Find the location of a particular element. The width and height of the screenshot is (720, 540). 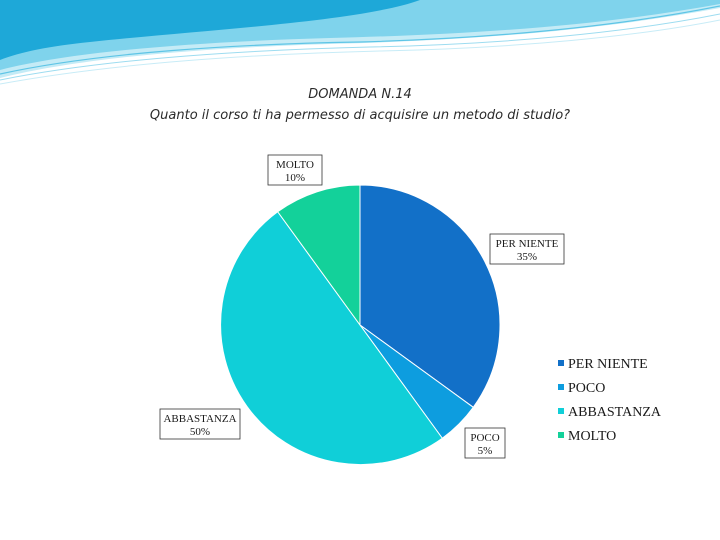

pie-slice-abbastanza is located at coordinates (331, 338).